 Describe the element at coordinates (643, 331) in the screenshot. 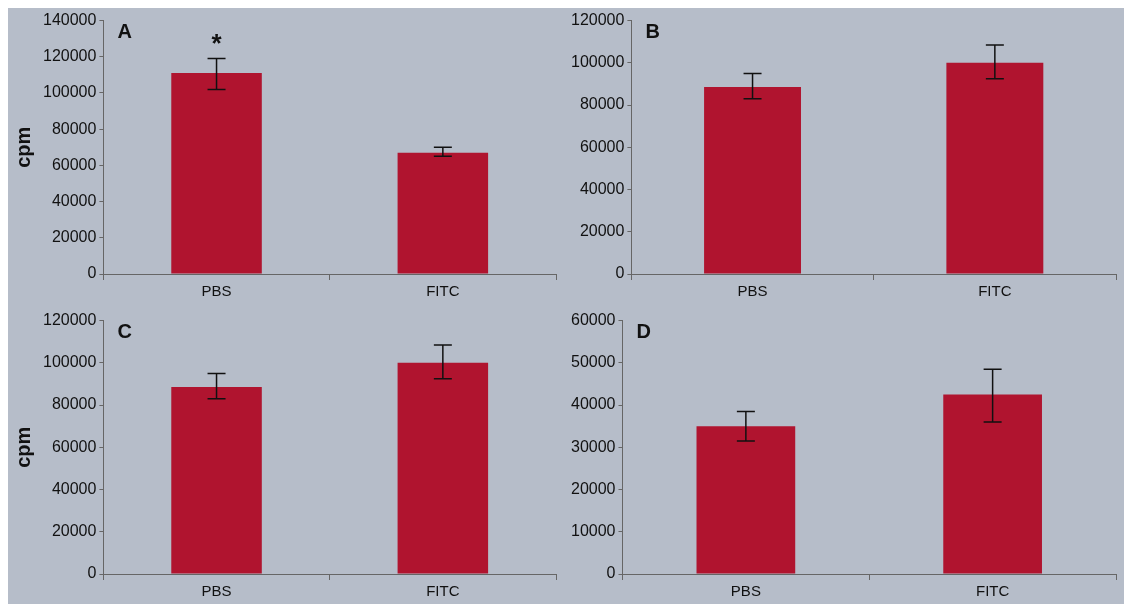

I see `chart-title: D` at that location.